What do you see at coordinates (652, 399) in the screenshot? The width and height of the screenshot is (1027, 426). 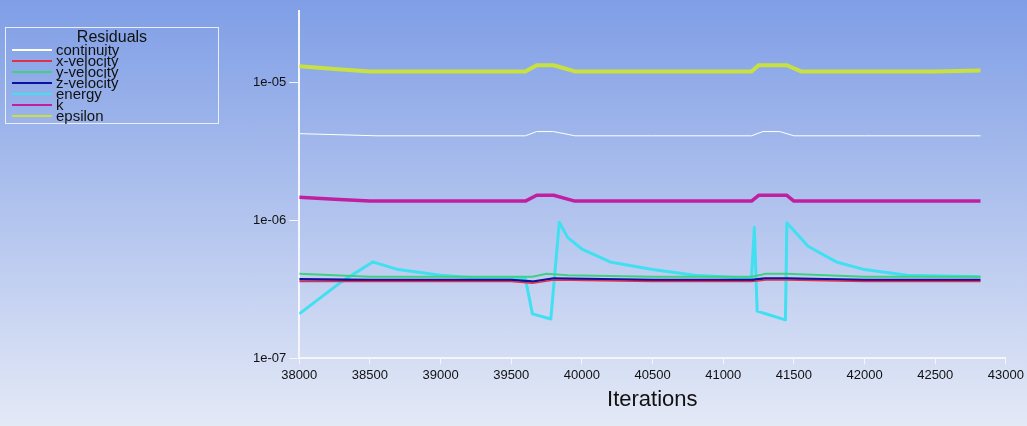 I see `x-axis-title: Iterations` at bounding box center [652, 399].